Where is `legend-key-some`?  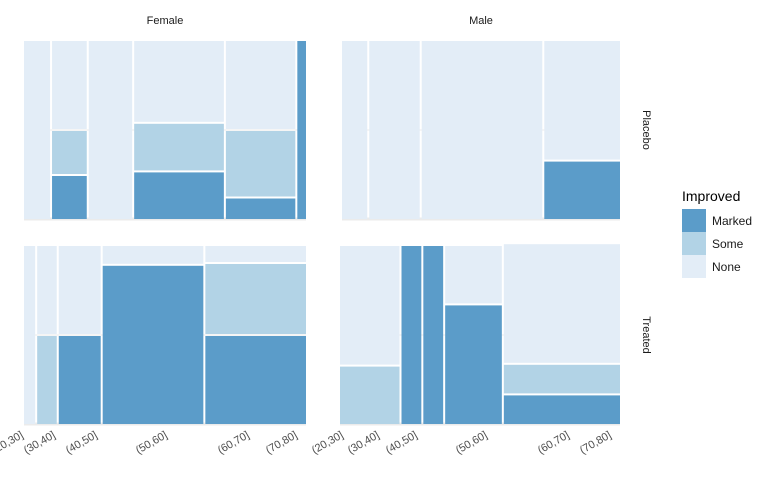
legend-key-some is located at coordinates (694, 243).